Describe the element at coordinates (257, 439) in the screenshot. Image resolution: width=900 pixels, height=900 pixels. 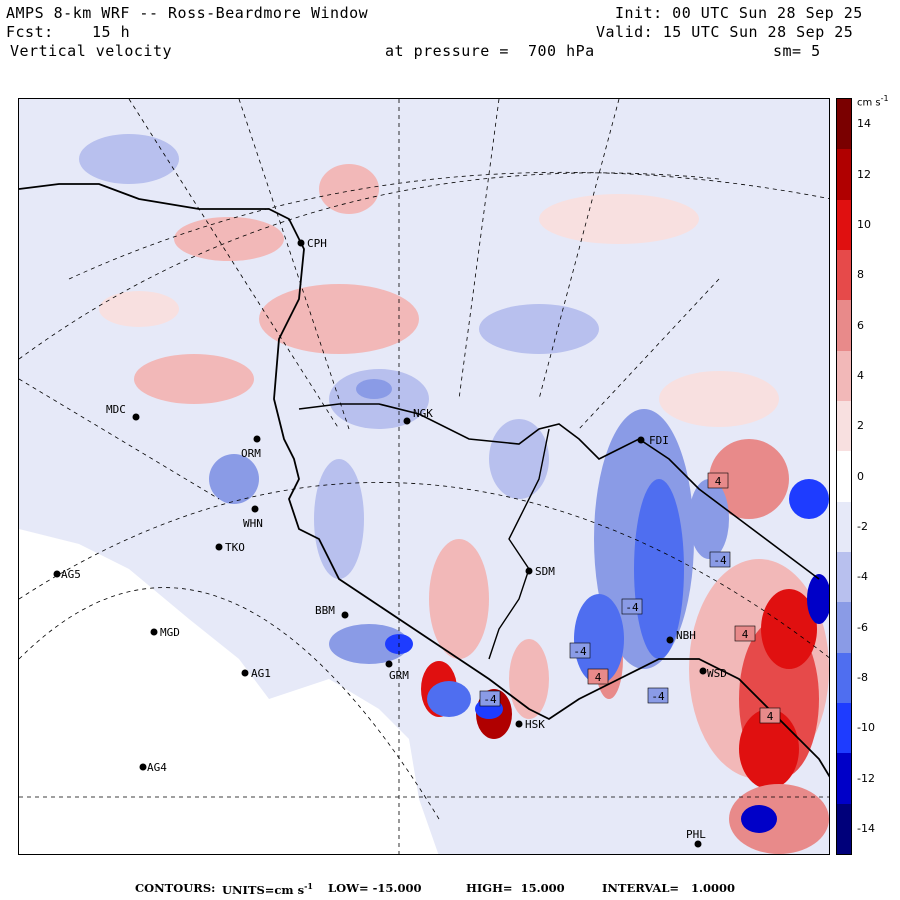
I see `station-dot-orm` at that location.